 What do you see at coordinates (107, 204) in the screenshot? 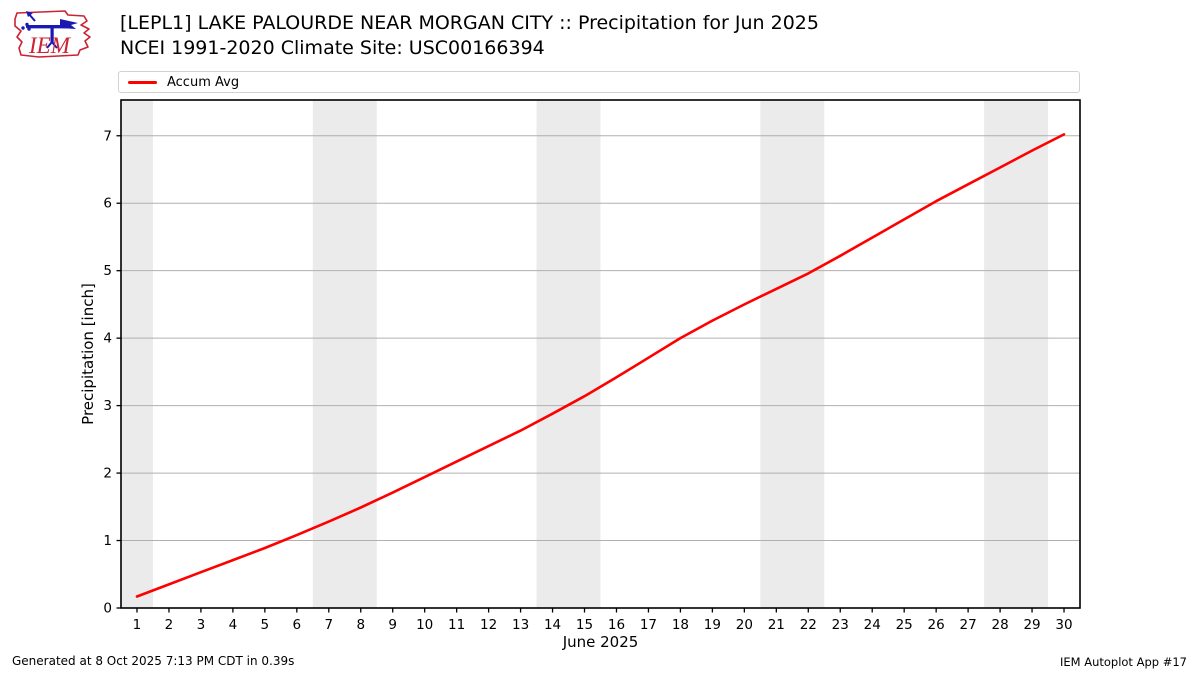
I see `y-tick-label: 6` at bounding box center [107, 204].